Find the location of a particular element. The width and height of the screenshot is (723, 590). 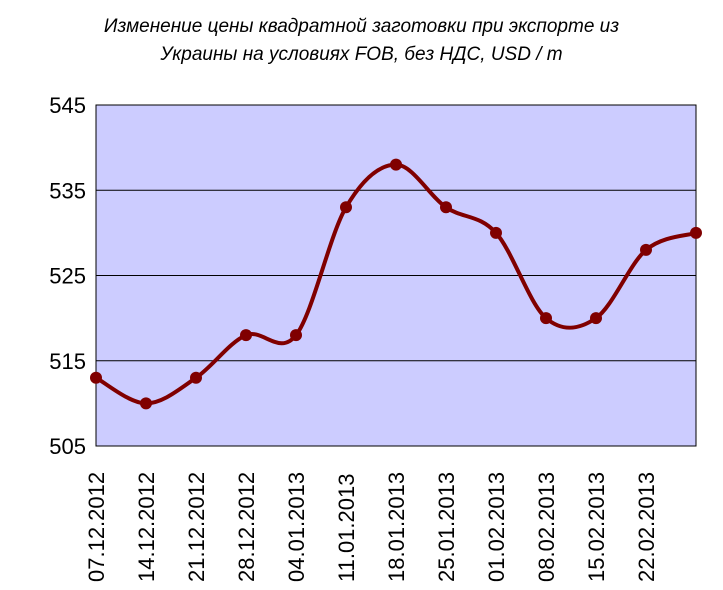

x-tick-label: 22.02.2013 is located at coordinates (646, 527).